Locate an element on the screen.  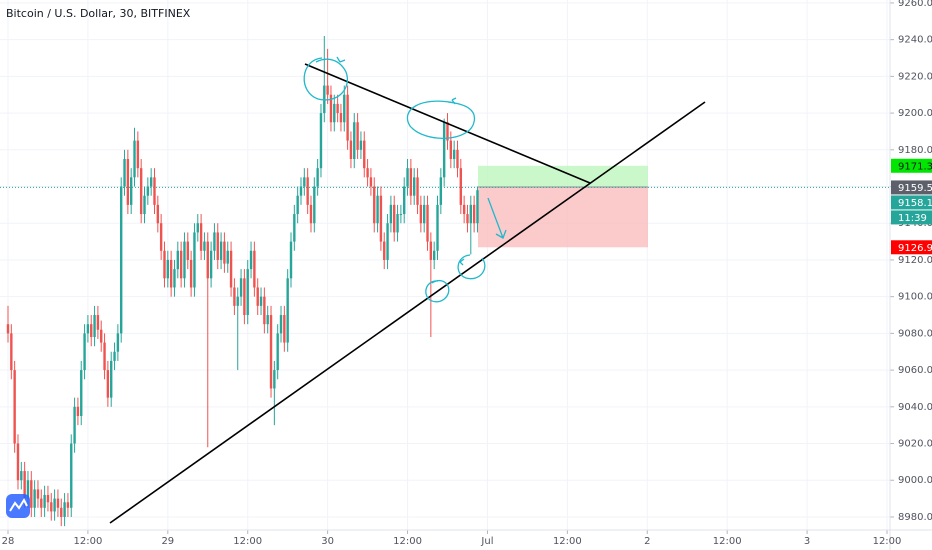
x-tick-label: Jul is located at coordinates (486, 541).